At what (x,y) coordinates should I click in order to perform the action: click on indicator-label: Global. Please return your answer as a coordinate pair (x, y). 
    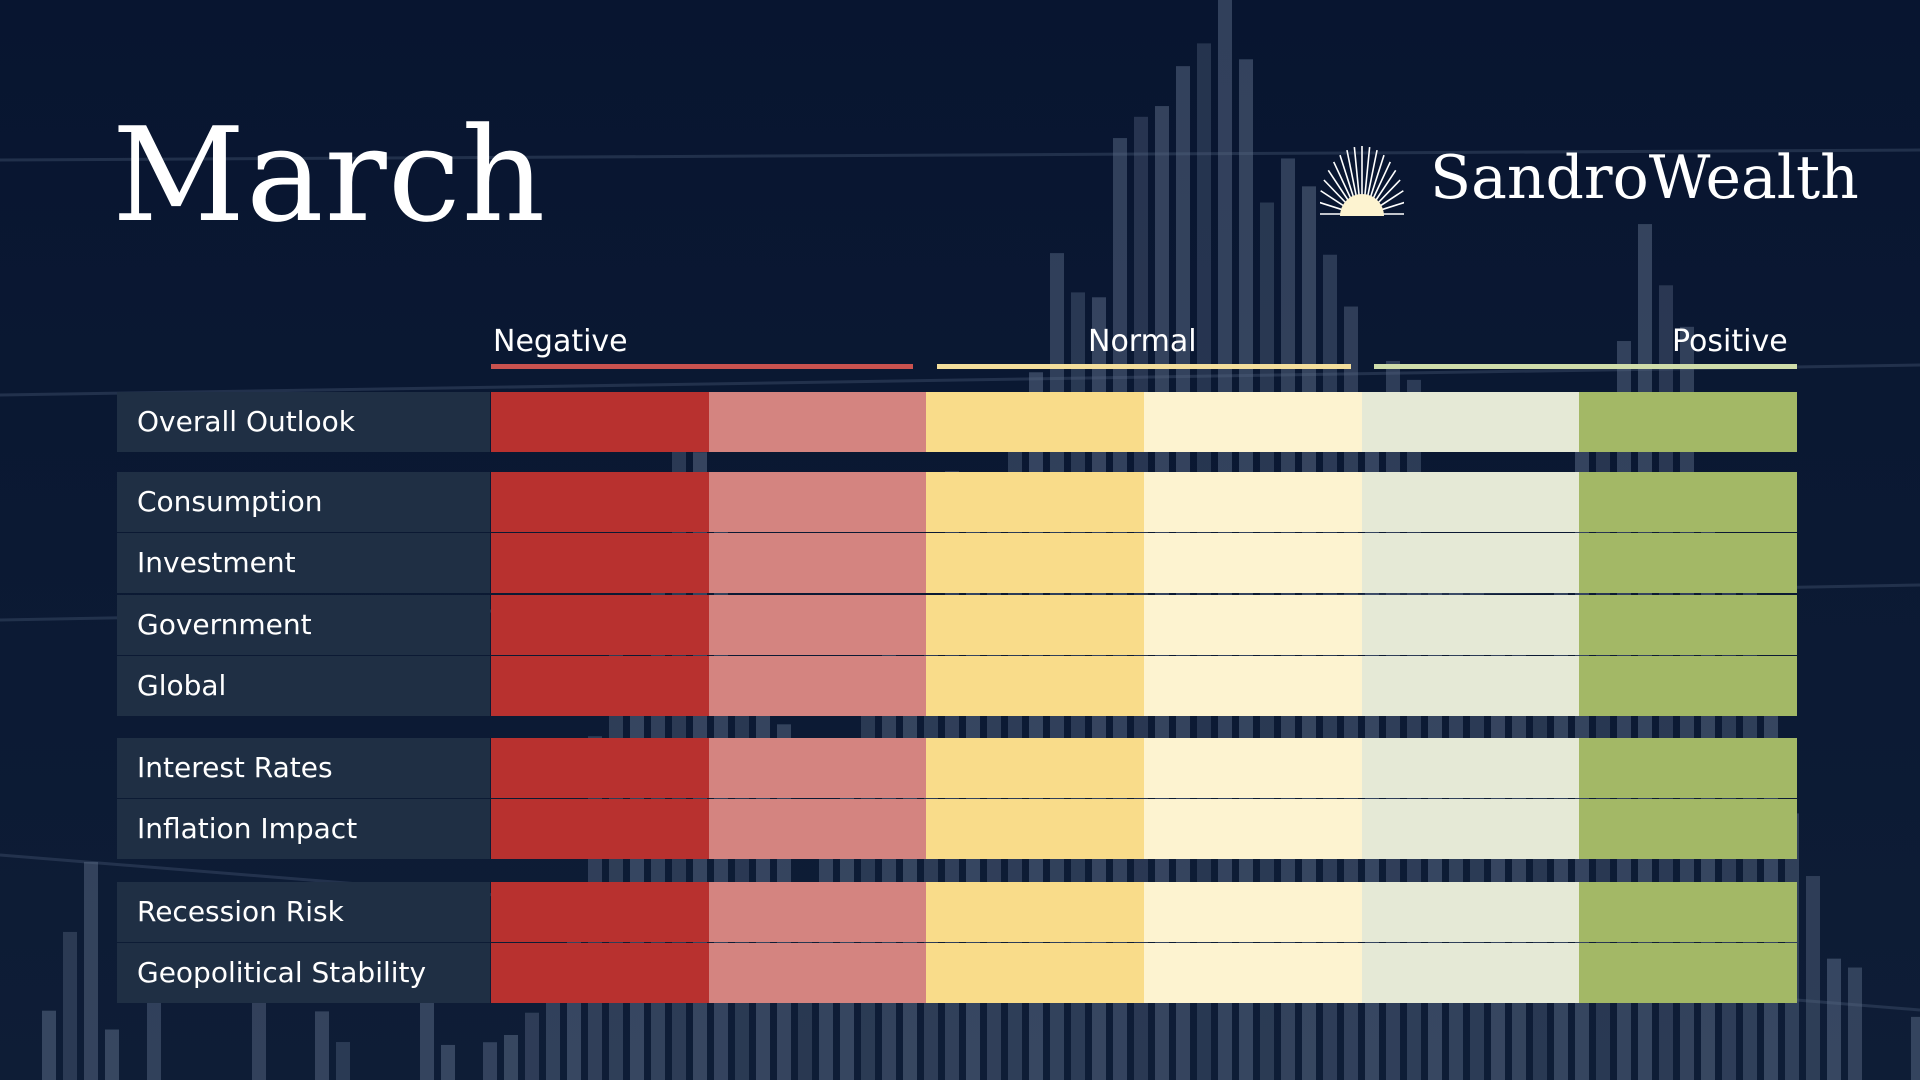
    Looking at the image, I should click on (303, 685).